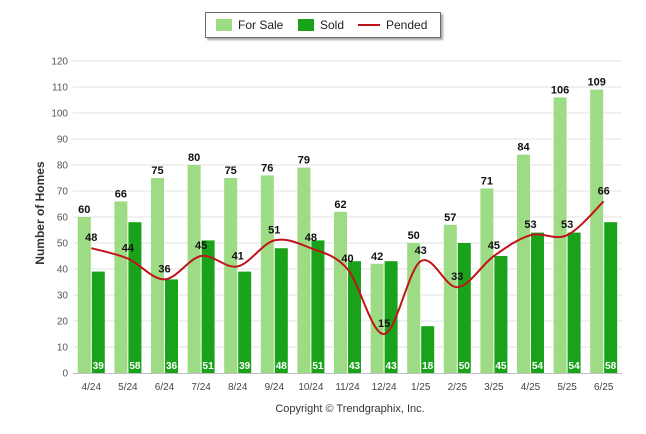 This screenshot has height=434, width=646. Describe the element at coordinates (274, 230) in the screenshot. I see `data-label-pended: 51` at that location.